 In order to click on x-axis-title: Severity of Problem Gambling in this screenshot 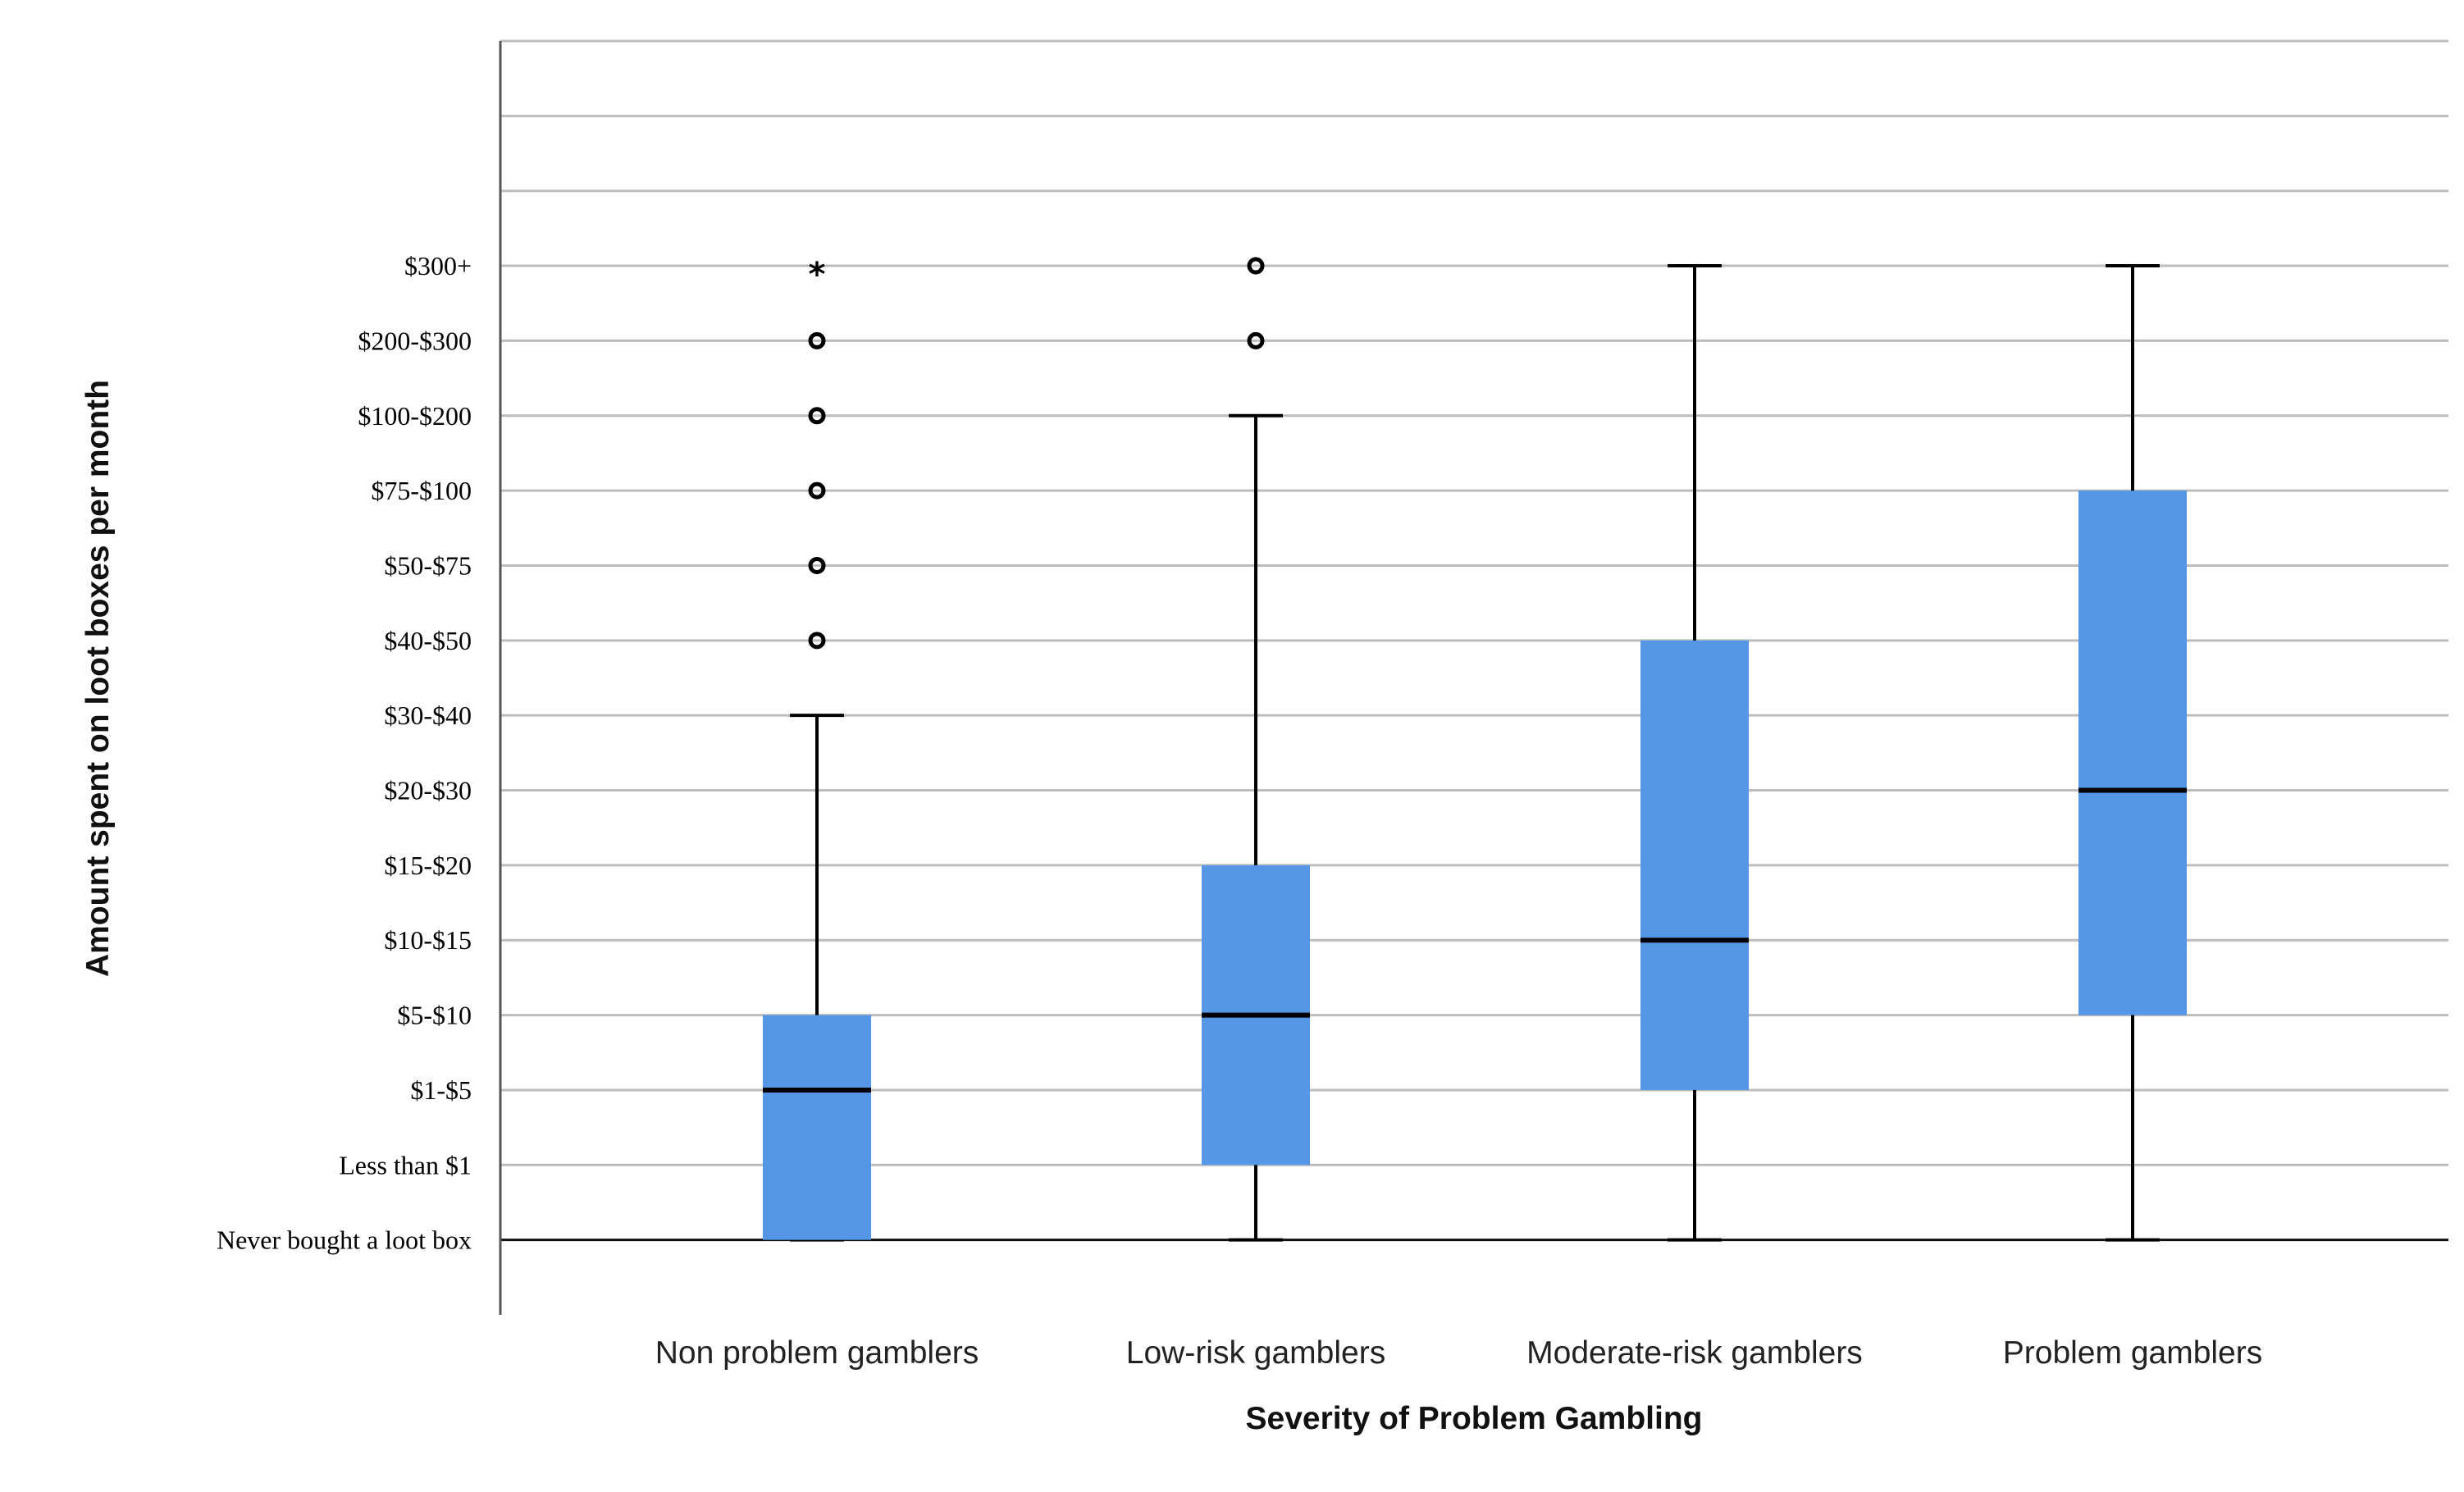, I will do `click(1474, 1418)`.